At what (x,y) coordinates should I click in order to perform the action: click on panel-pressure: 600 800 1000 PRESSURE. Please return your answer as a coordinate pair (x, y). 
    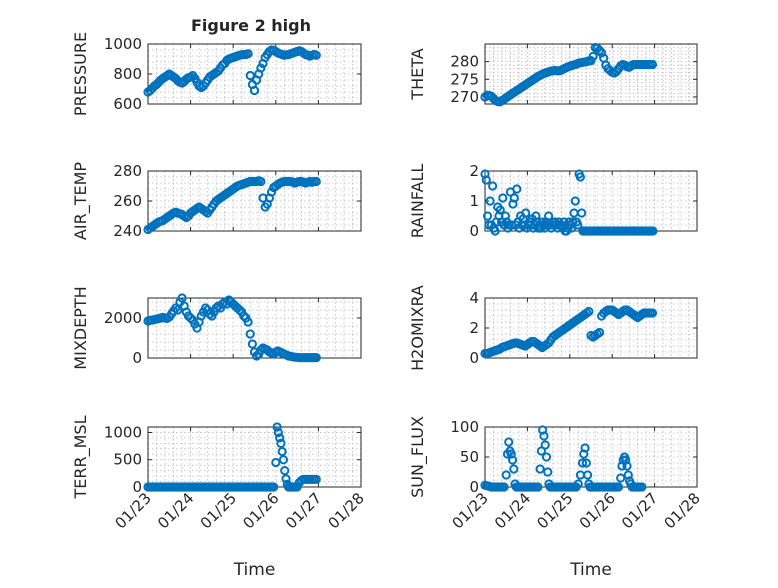
    Looking at the image, I should click on (216, 74).